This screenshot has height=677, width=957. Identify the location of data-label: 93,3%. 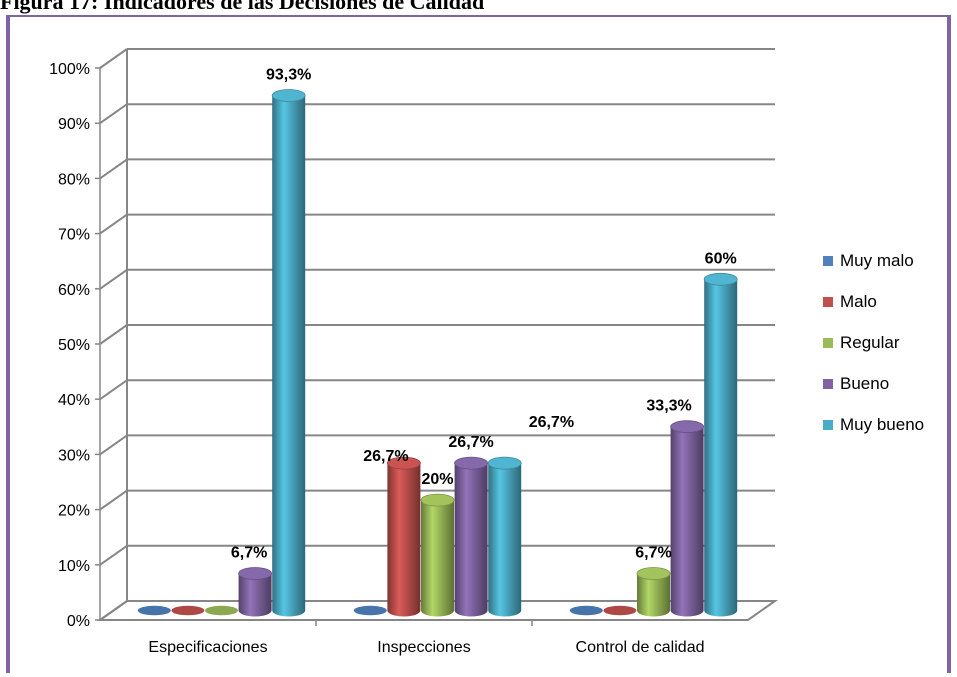
(288, 74).